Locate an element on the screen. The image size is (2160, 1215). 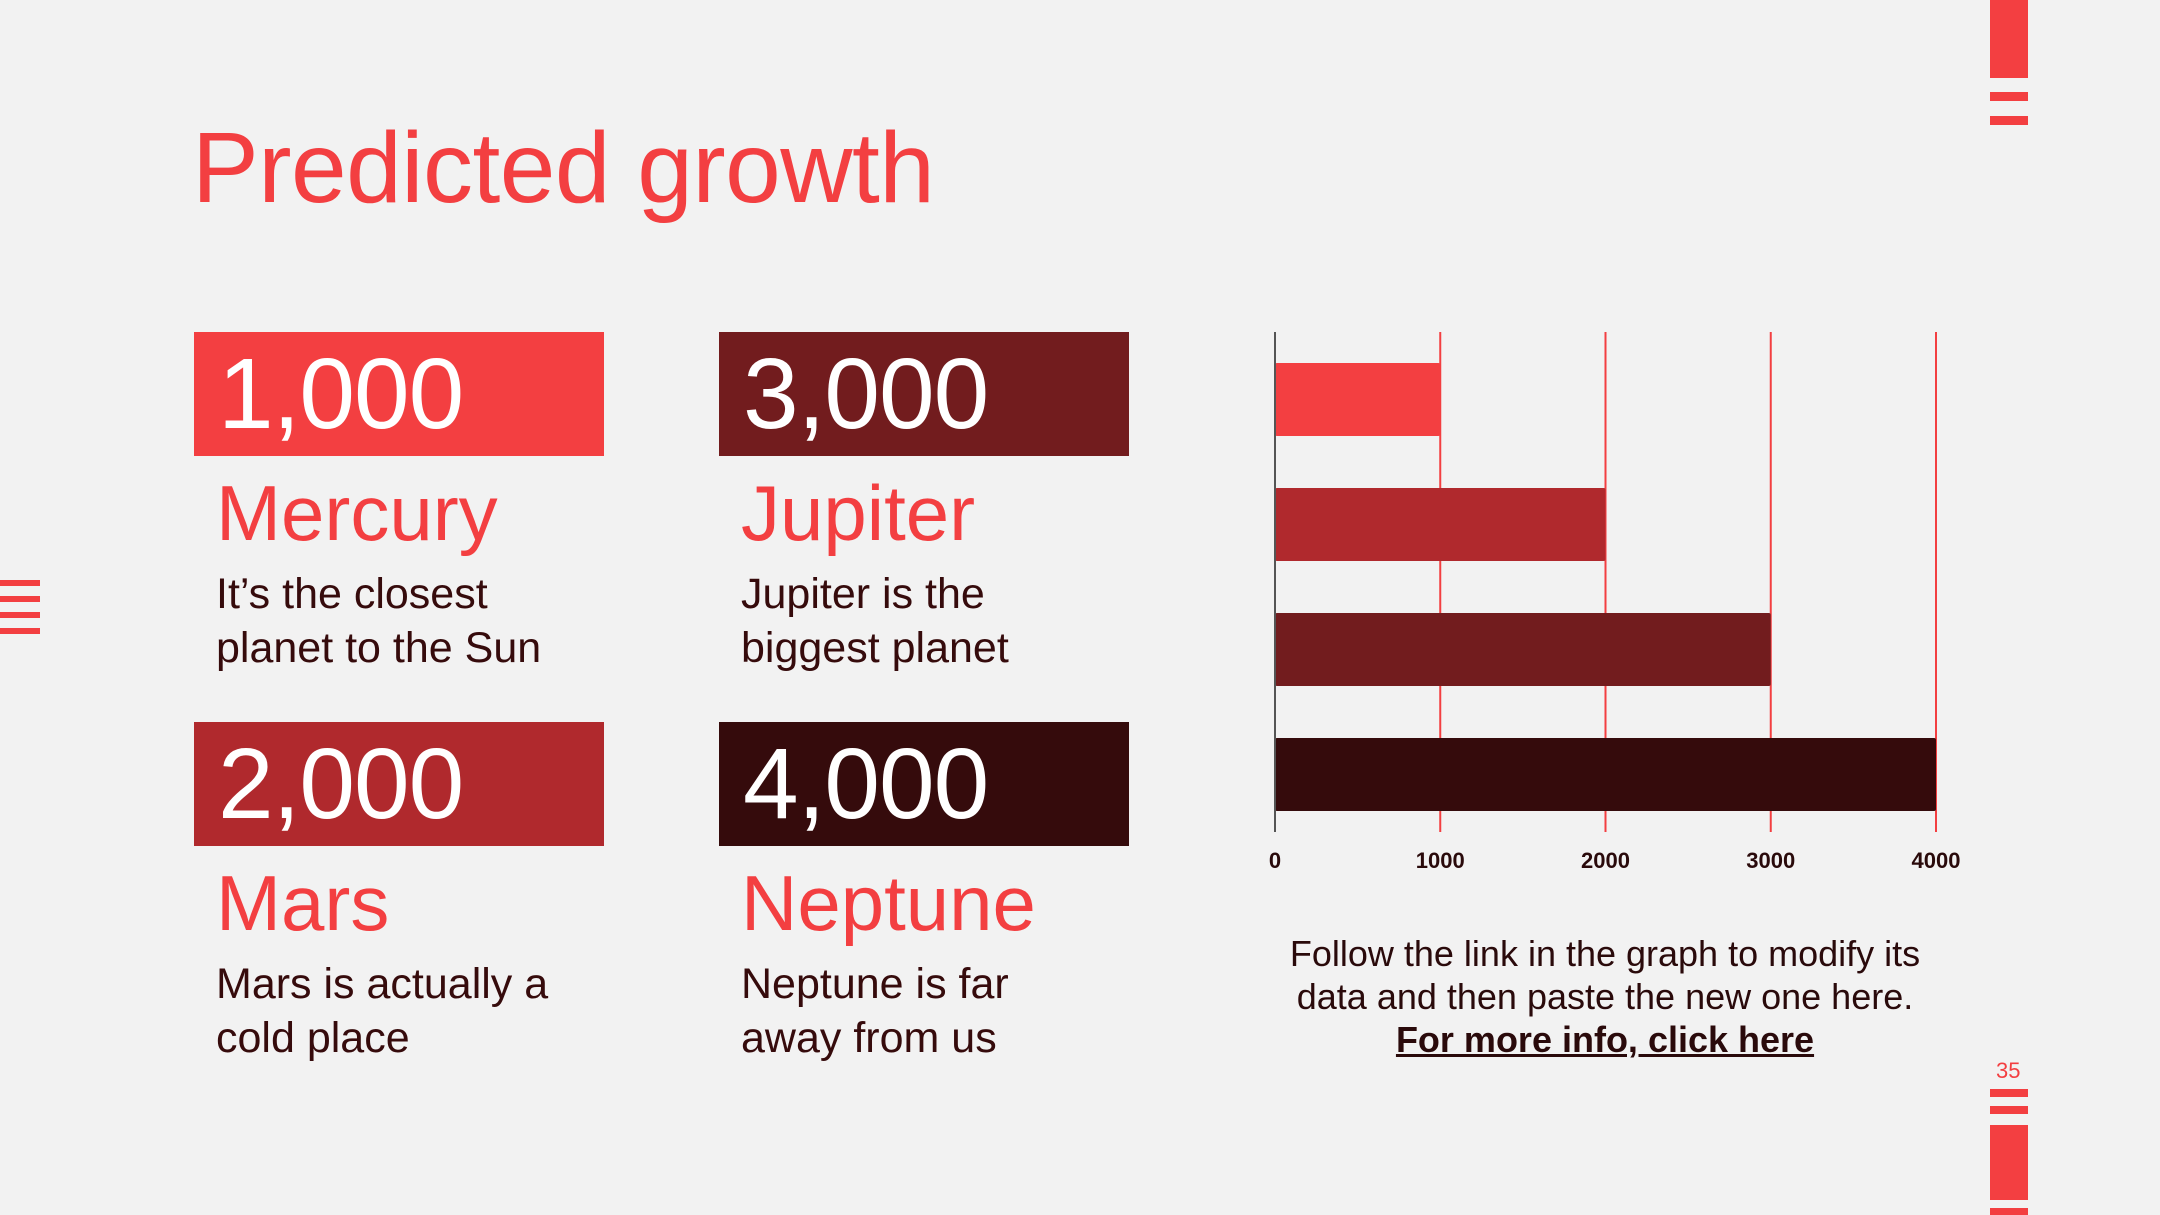
planet-desc-neptune: Neptune is far away from us is located at coordinates (951, 1011).